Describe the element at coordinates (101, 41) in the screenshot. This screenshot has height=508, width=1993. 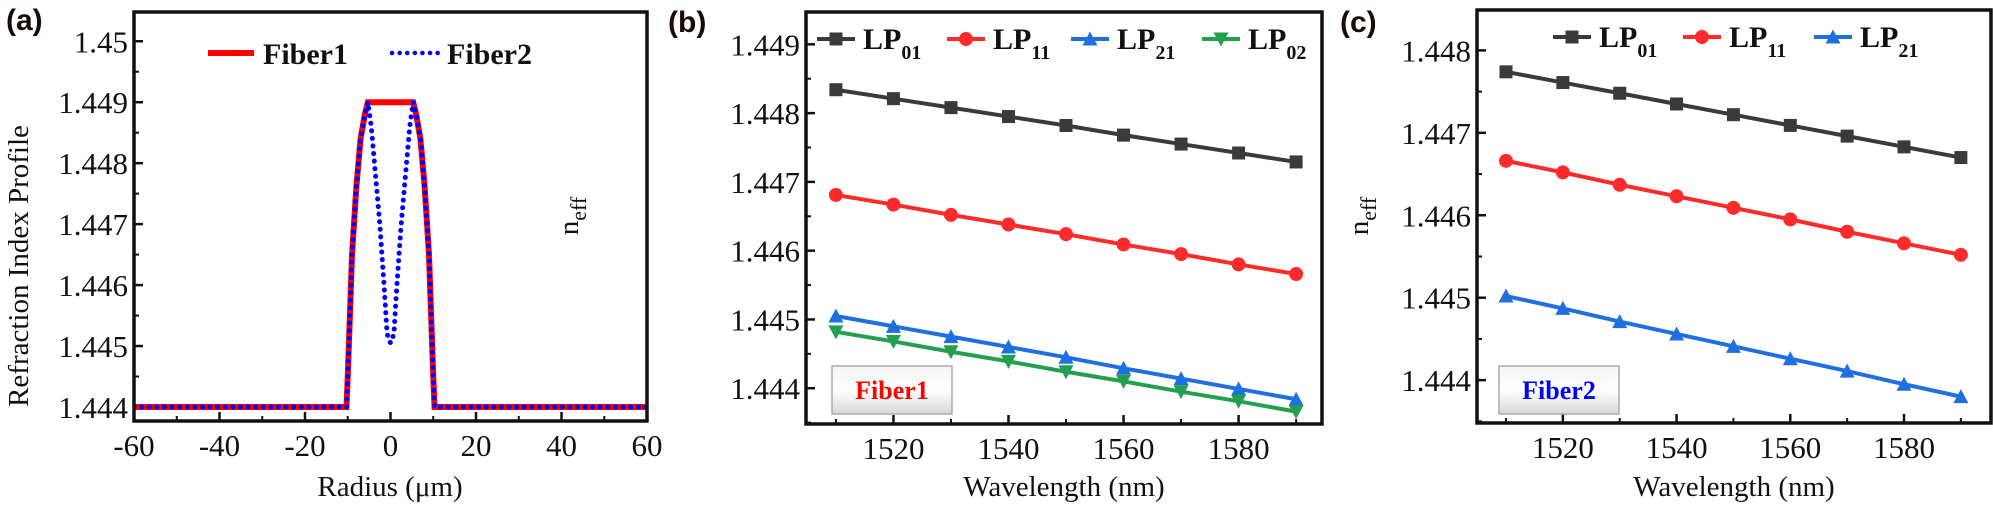
I see `y-tick-label: 1.45` at that location.